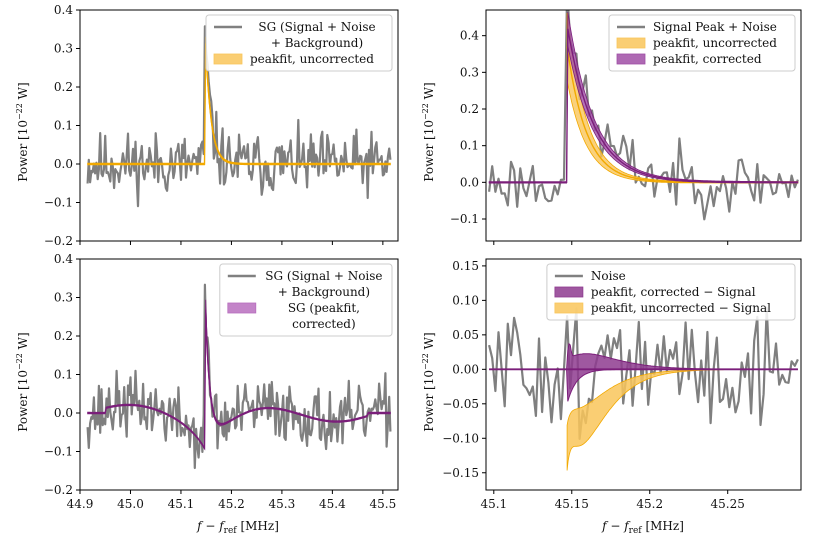  Describe the element at coordinates (707, 59) in the screenshot. I see `legend-label-top-right-2-0: peakfit, corrected` at that location.